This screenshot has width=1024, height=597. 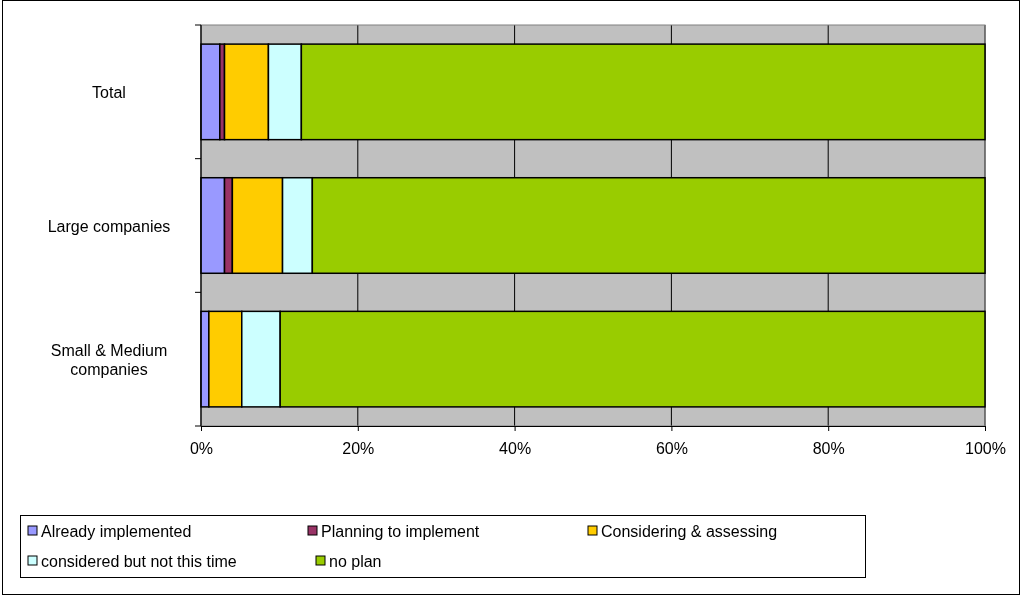 What do you see at coordinates (515, 449) in the screenshot?
I see `x-tick-label: 40%` at bounding box center [515, 449].